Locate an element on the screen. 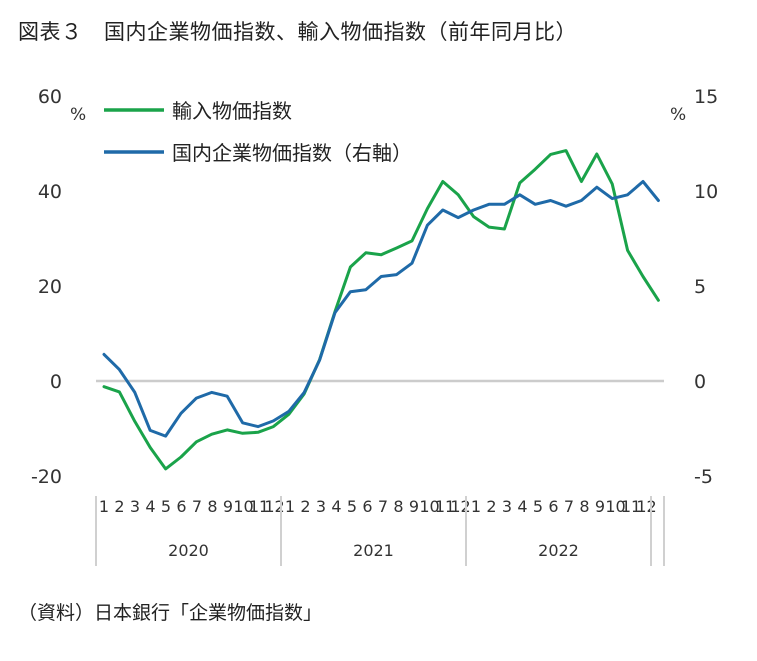  x-year-label: 2020 is located at coordinates (188, 550).